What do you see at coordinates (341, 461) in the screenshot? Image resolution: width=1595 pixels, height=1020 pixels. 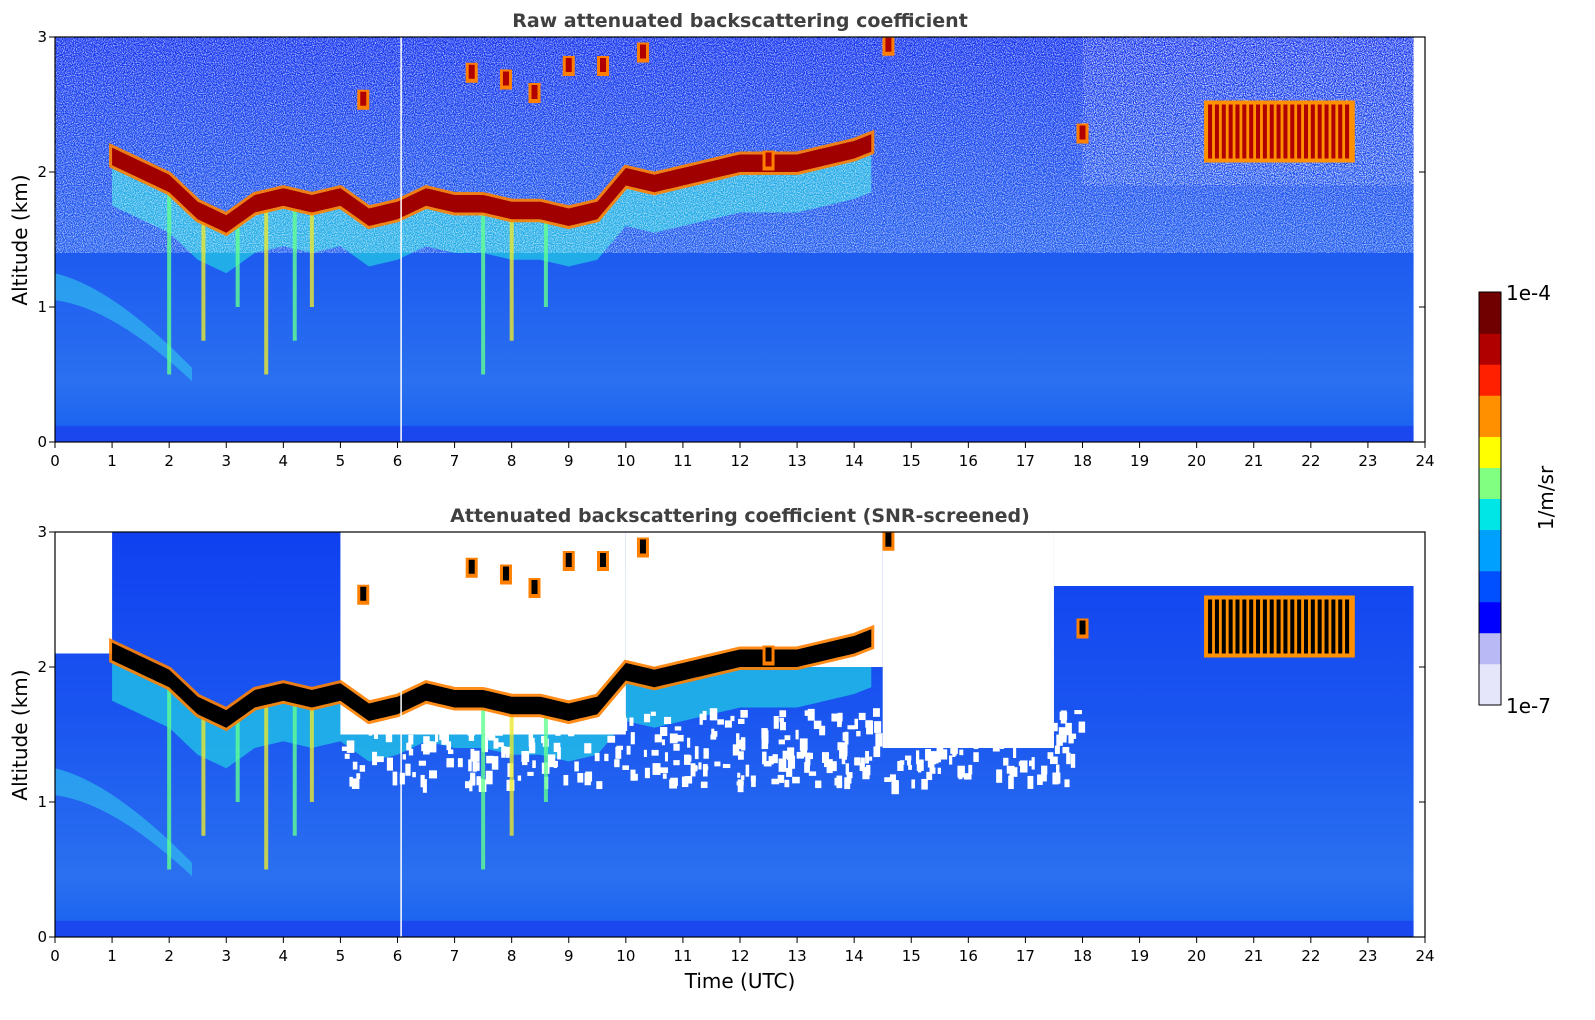 I see `x-tick-label: 5` at bounding box center [341, 461].